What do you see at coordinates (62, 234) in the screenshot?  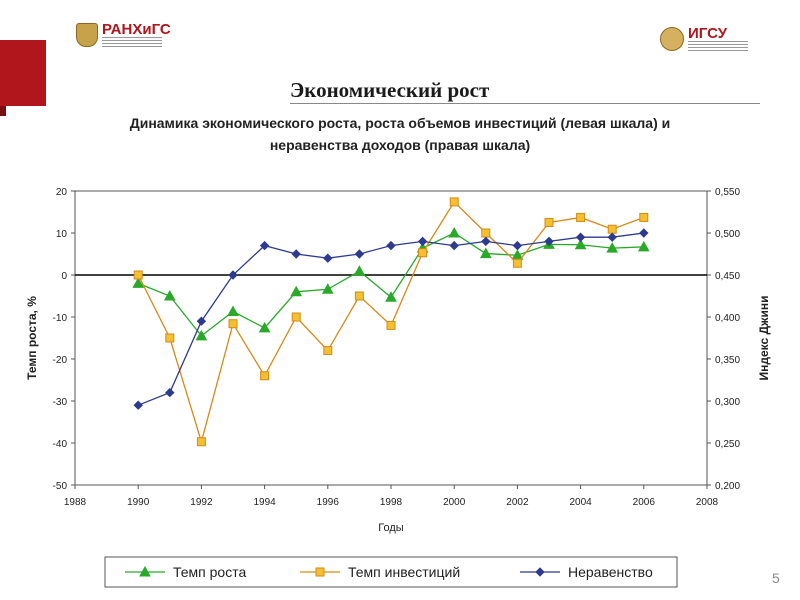 I see `y-left-tick-label: 10` at bounding box center [62, 234].